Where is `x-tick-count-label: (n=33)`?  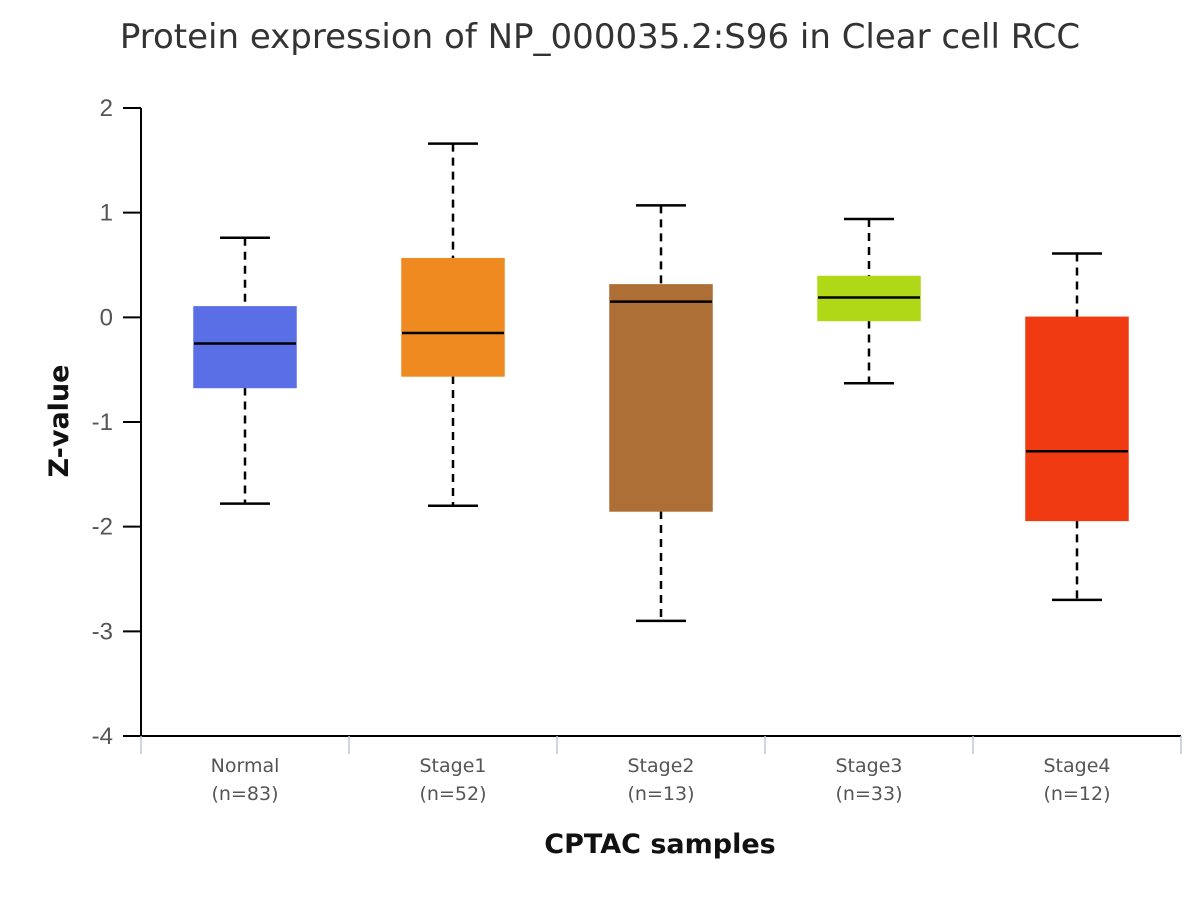
x-tick-count-label: (n=33) is located at coordinates (869, 794).